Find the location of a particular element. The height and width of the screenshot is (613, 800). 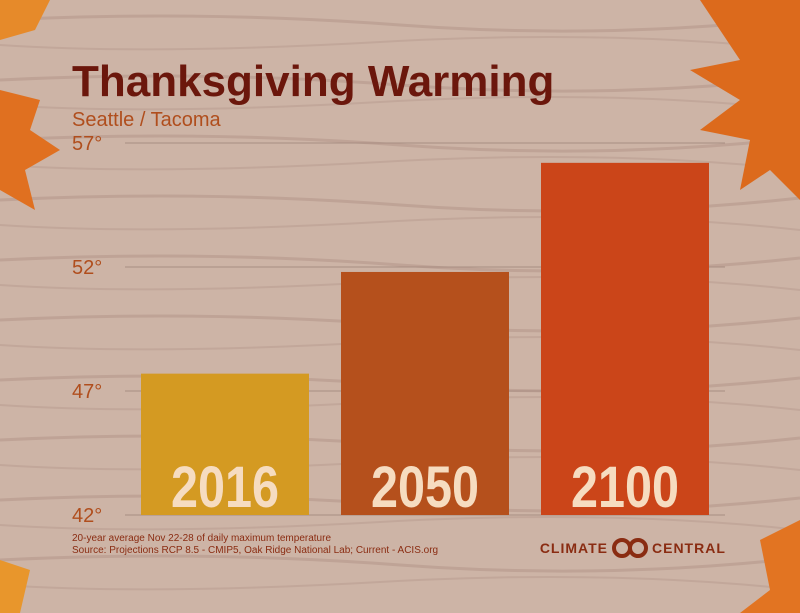

logo-text: CENTRAL is located at coordinates (689, 548).